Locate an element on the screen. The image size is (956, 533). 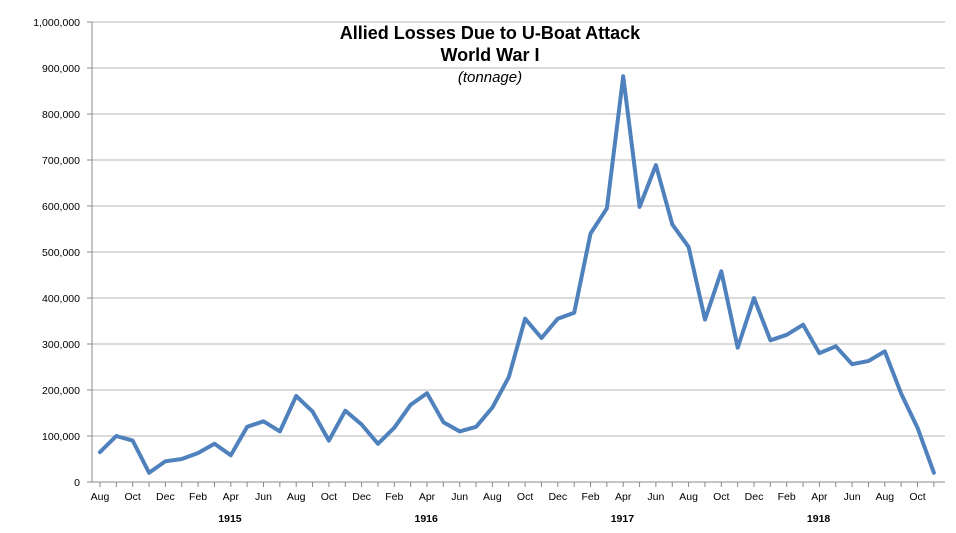
year-label: 1916 is located at coordinates (426, 519).